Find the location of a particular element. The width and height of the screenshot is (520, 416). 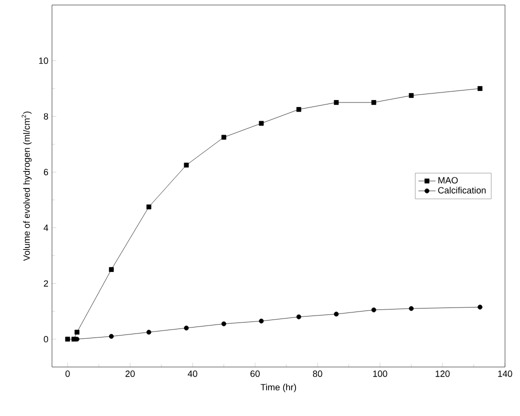

x-tick-label: 40 is located at coordinates (193, 373).